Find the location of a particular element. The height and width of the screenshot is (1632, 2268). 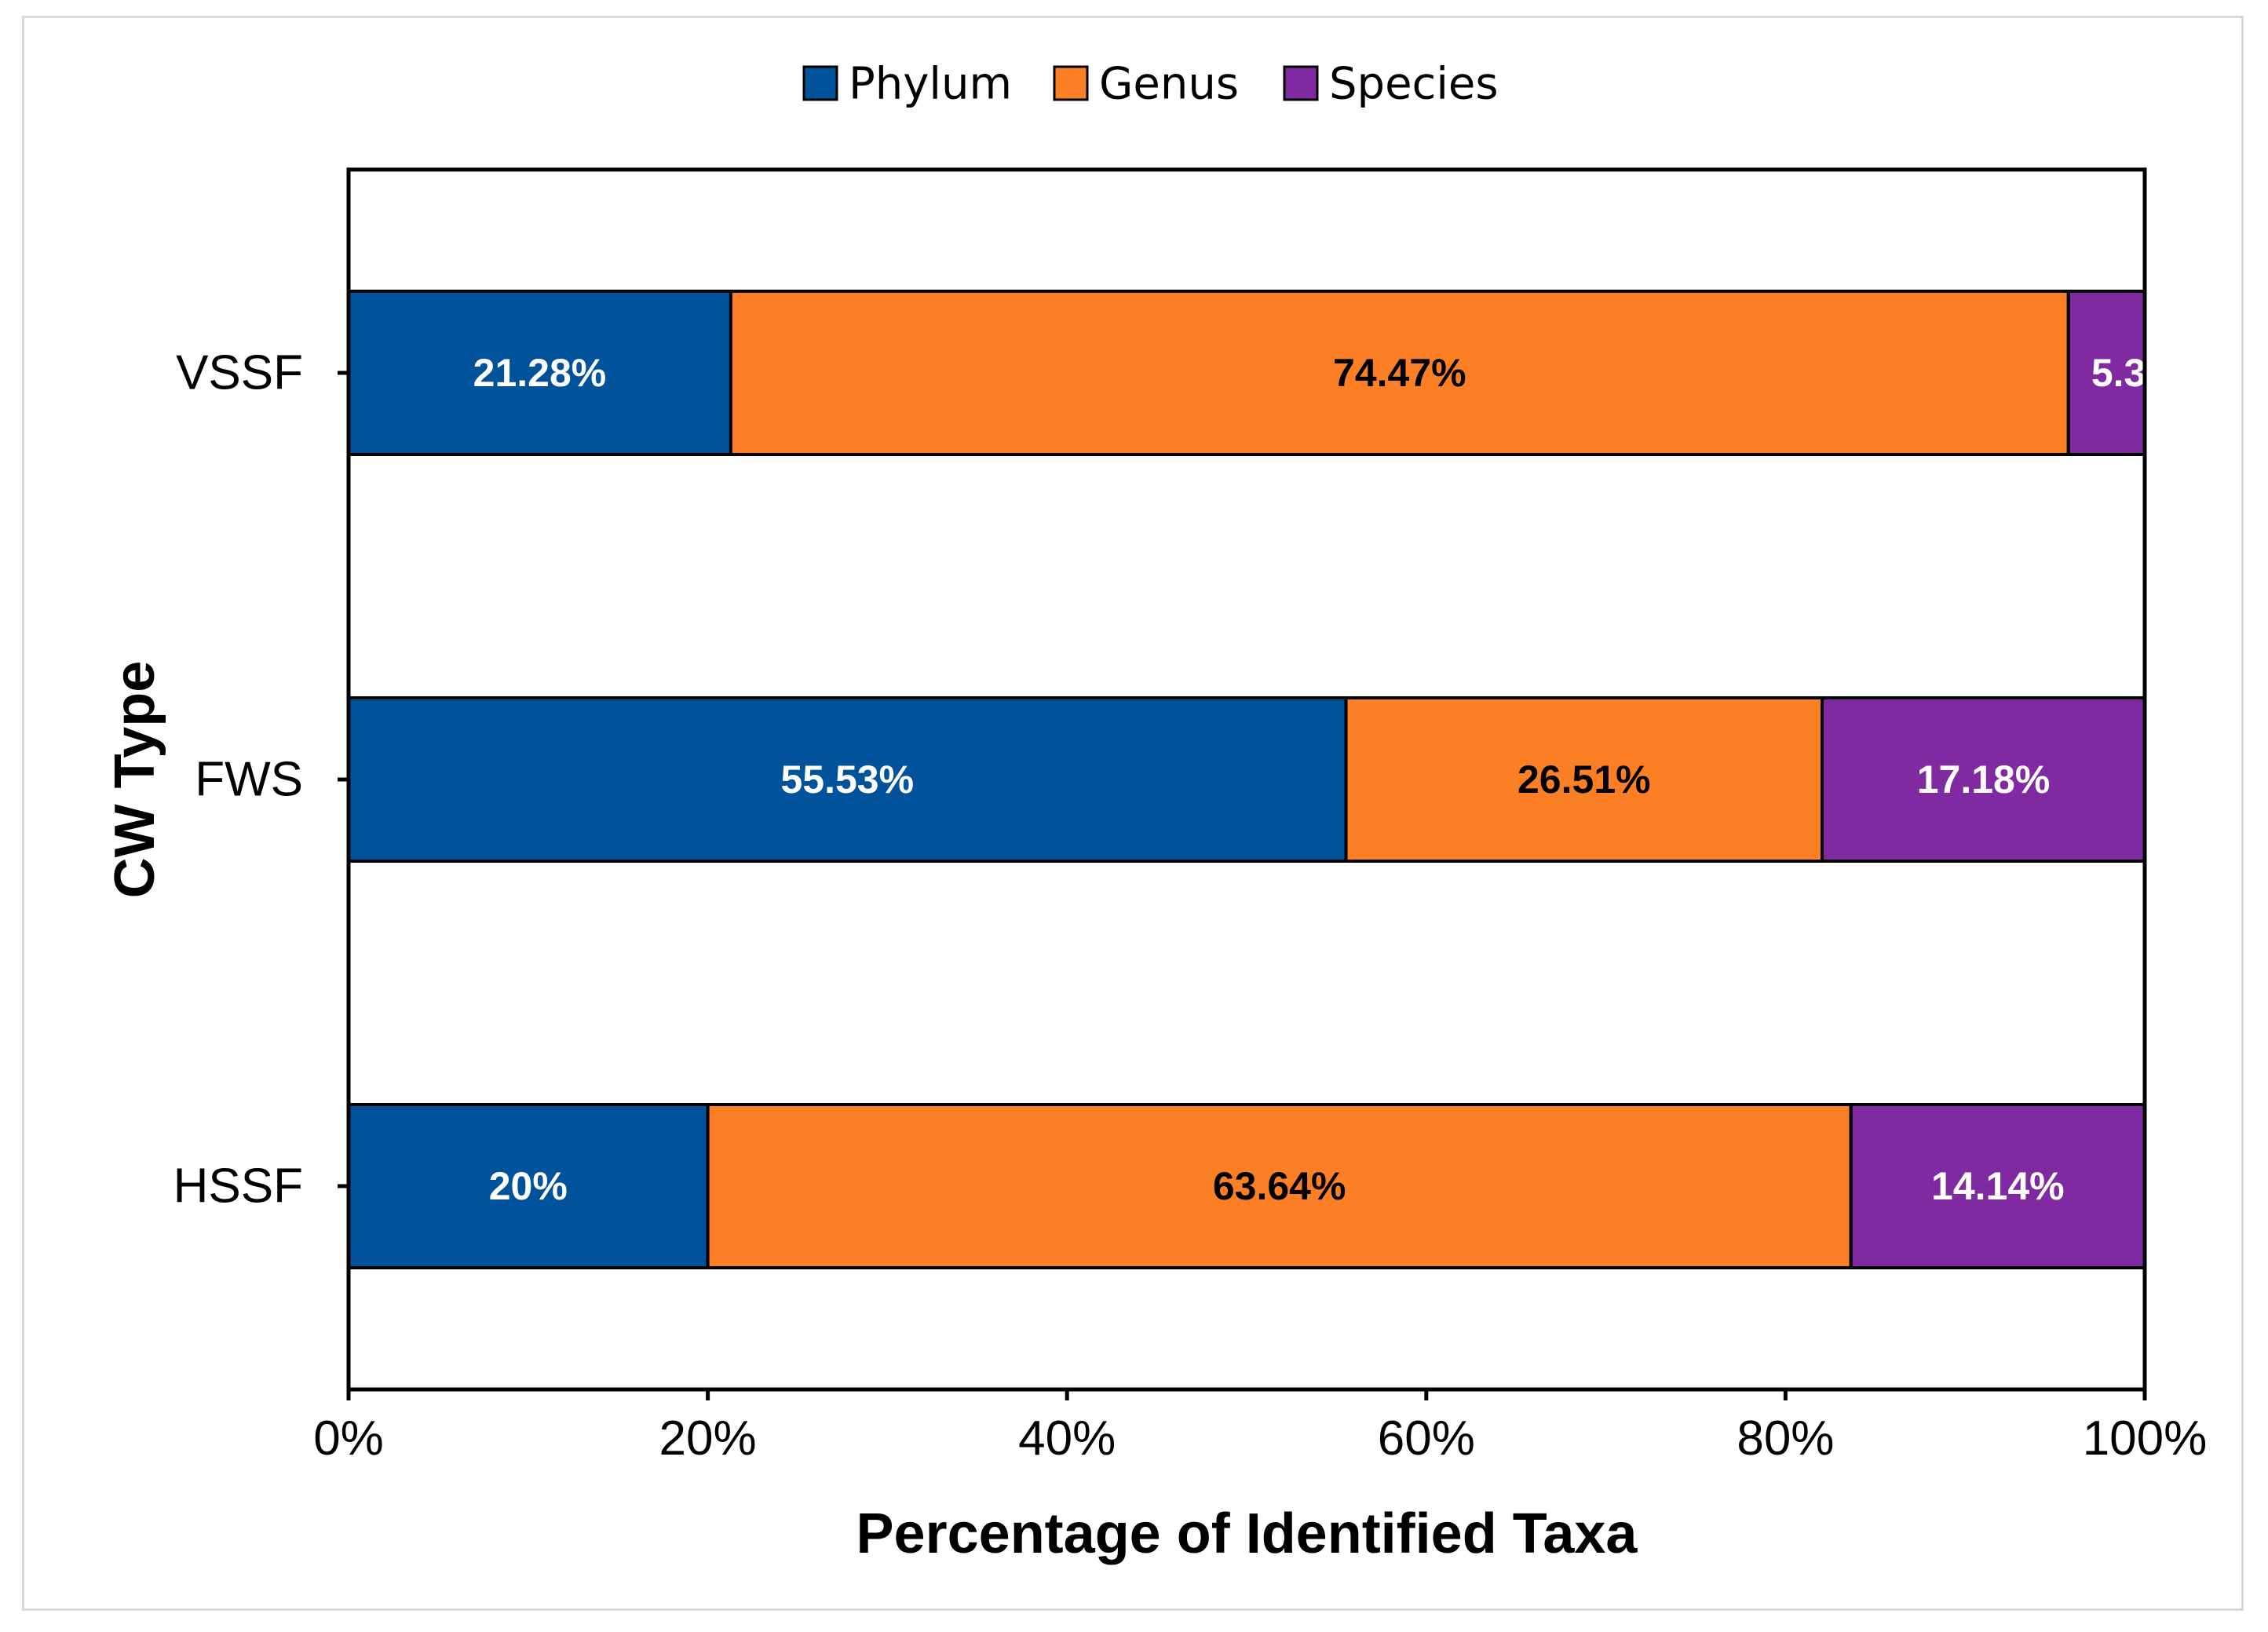

bar-species-fws is located at coordinates (1983, 780).